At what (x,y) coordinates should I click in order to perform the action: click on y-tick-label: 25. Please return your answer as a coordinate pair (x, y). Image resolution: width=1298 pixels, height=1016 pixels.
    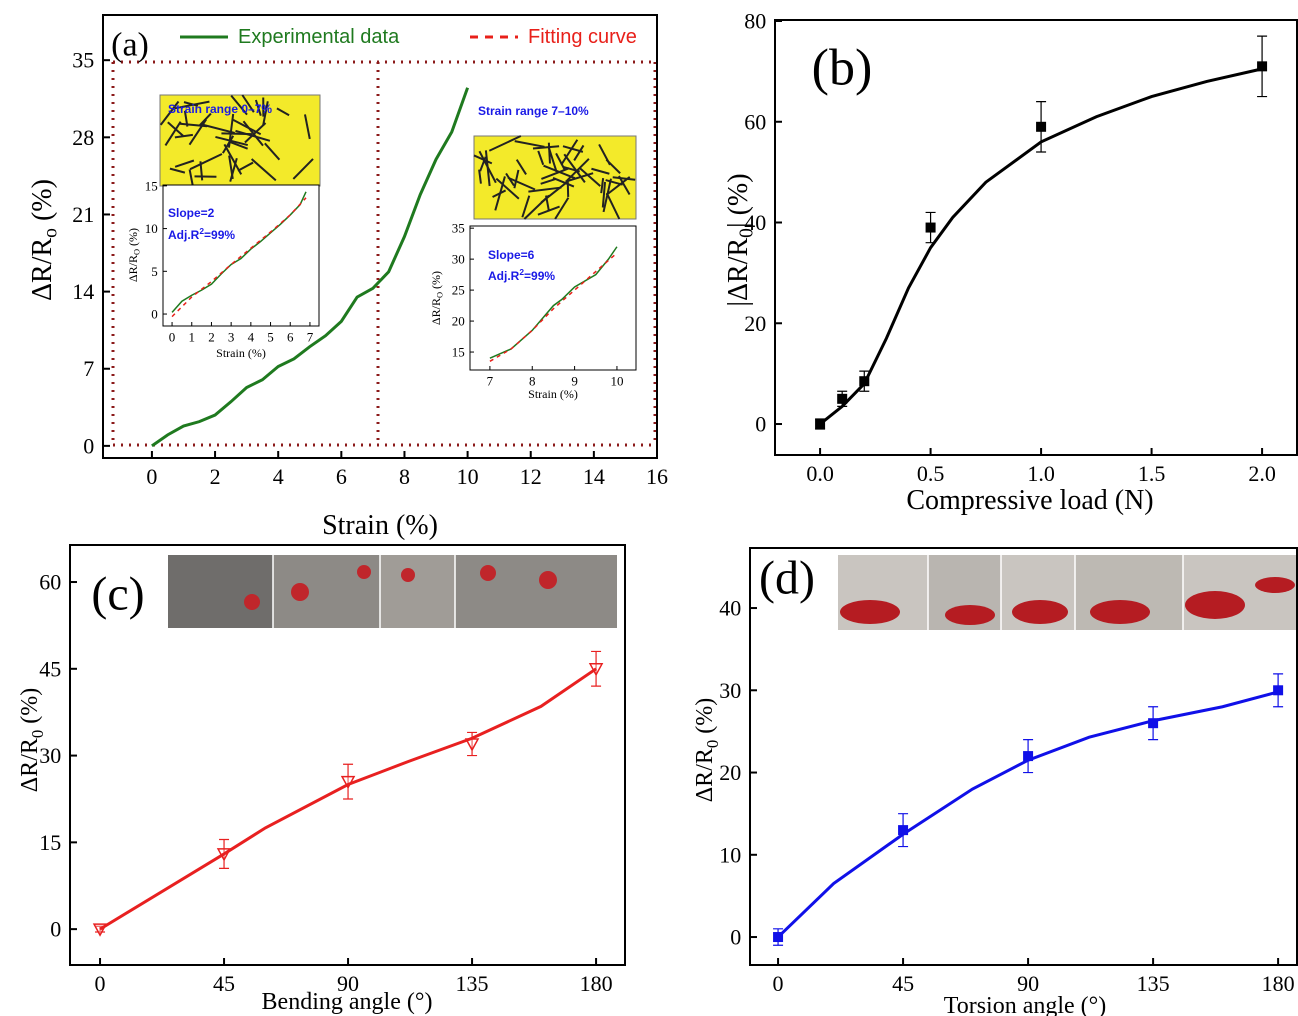
    Looking at the image, I should click on (458, 290).